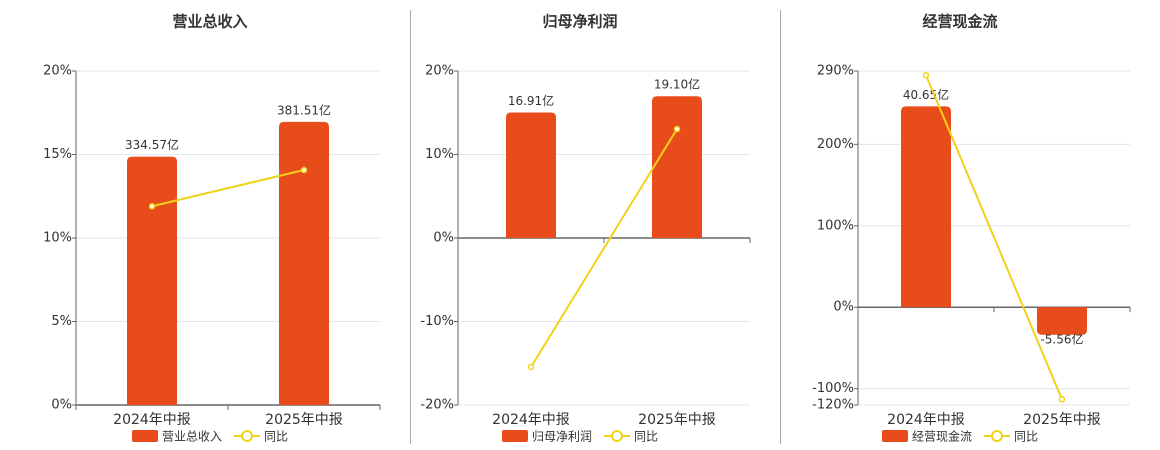 Image resolution: width=1160 pixels, height=450 pixels. What do you see at coordinates (835, 71) in the screenshot?
I see `y-tick-label: 290%` at bounding box center [835, 71].